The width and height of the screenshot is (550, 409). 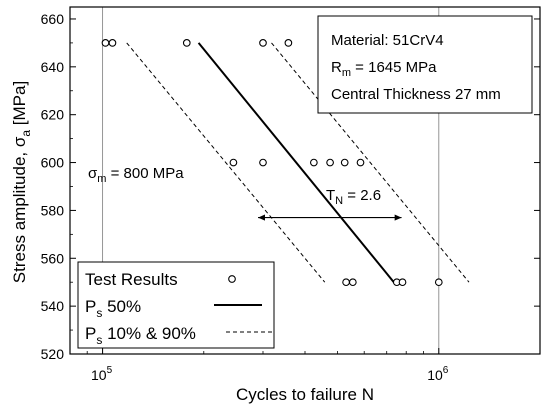 I want to click on x-tick-label: 10⁶, so click(x=438, y=374).